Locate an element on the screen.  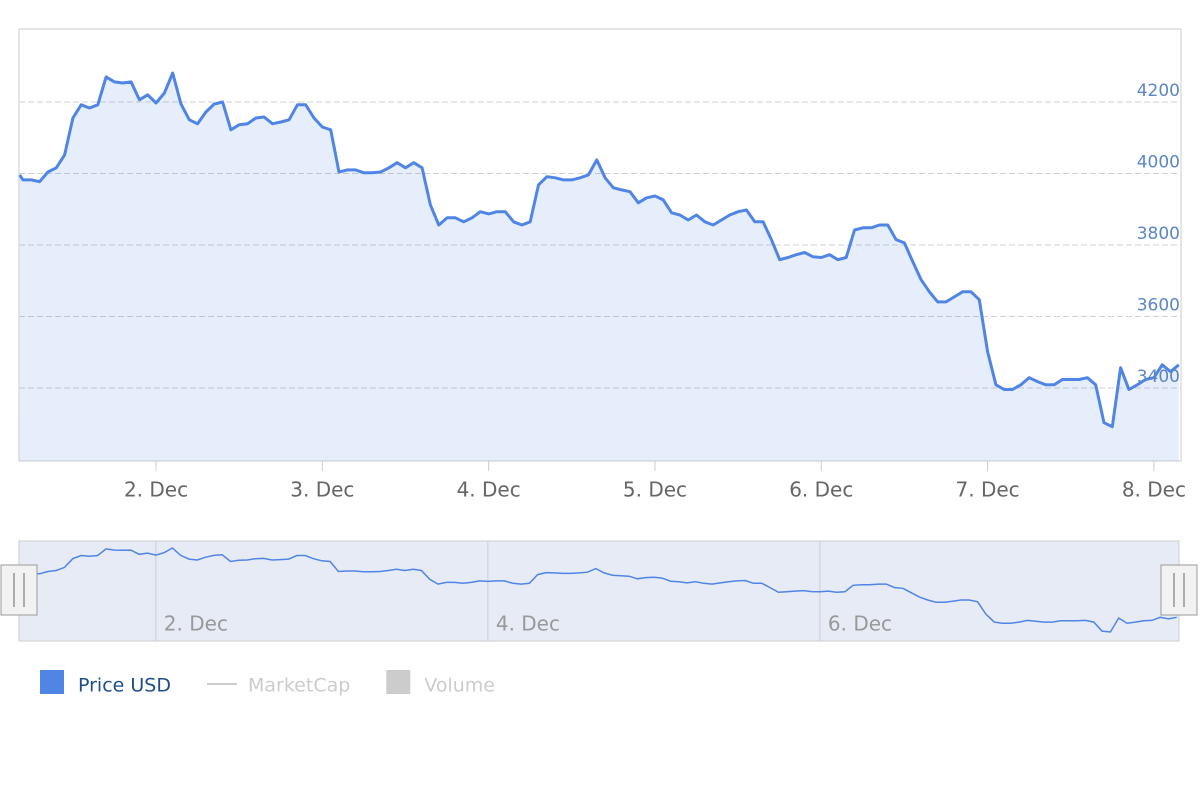
navigator-line is located at coordinates (598, 590).